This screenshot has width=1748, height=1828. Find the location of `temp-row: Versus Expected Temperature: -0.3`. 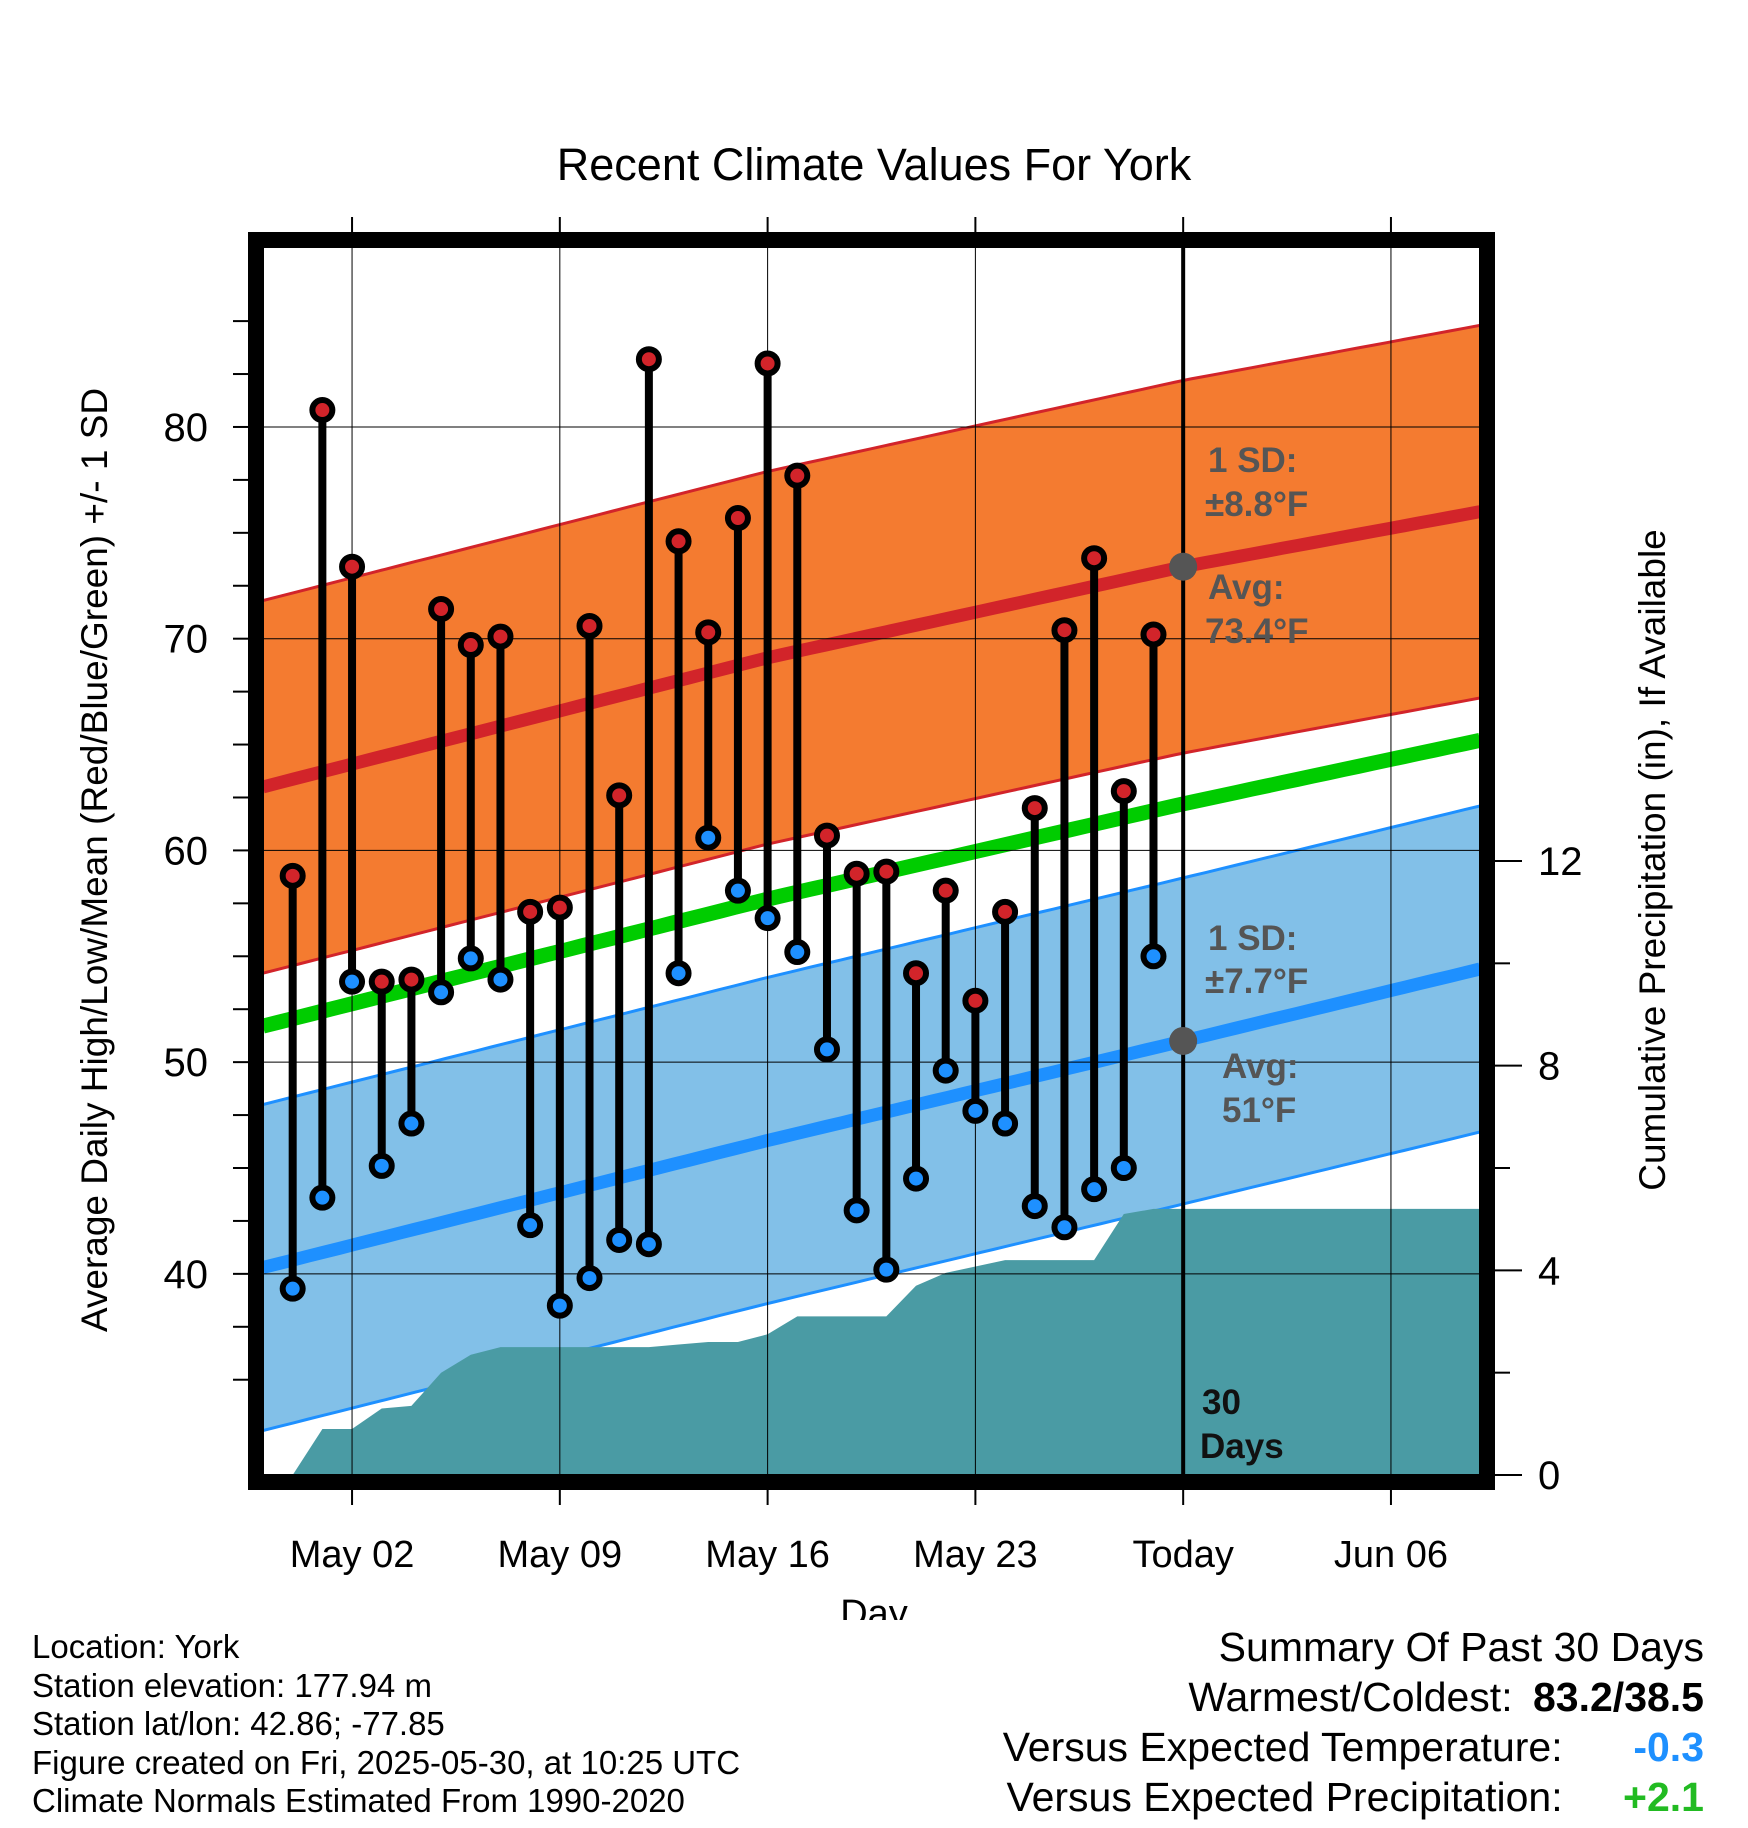

temp-row: Versus Expected Temperature: -0.3 is located at coordinates (1353, 1747).